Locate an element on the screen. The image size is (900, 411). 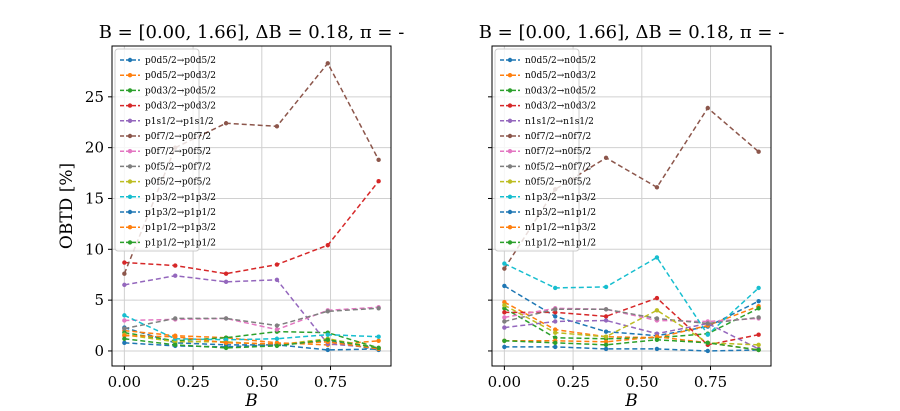
legend-label: p0d5/2→p0d5/2 is located at coordinates (180, 61).